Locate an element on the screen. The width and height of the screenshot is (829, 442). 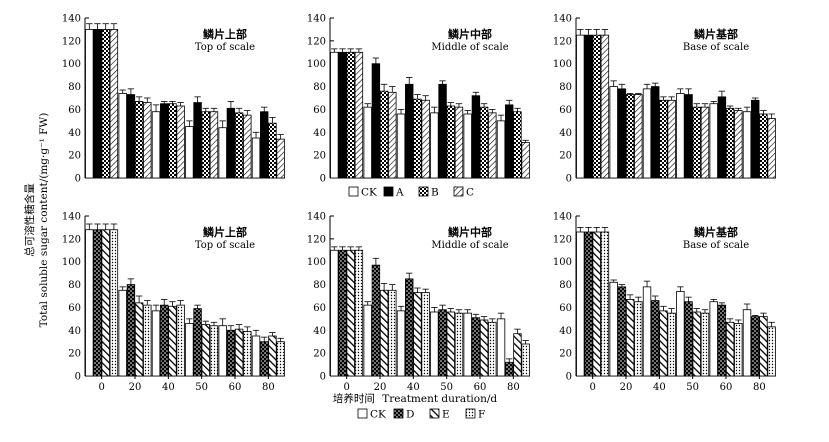
x-axis-title: 培养时间 Treatment duration/d is located at coordinates (415, 398).